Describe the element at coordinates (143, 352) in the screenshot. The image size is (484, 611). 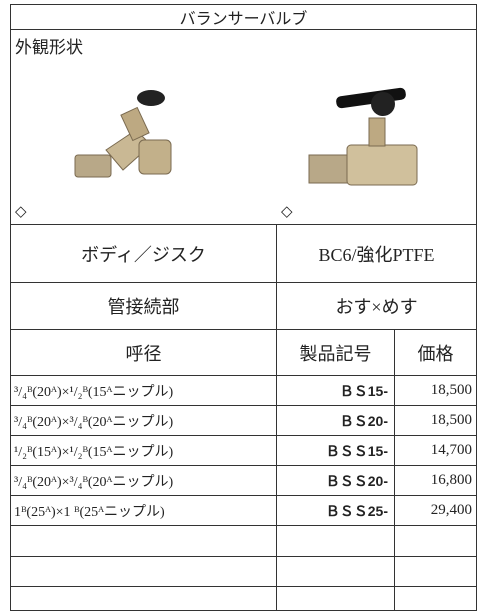
I see `column-header: 呼径` at that location.